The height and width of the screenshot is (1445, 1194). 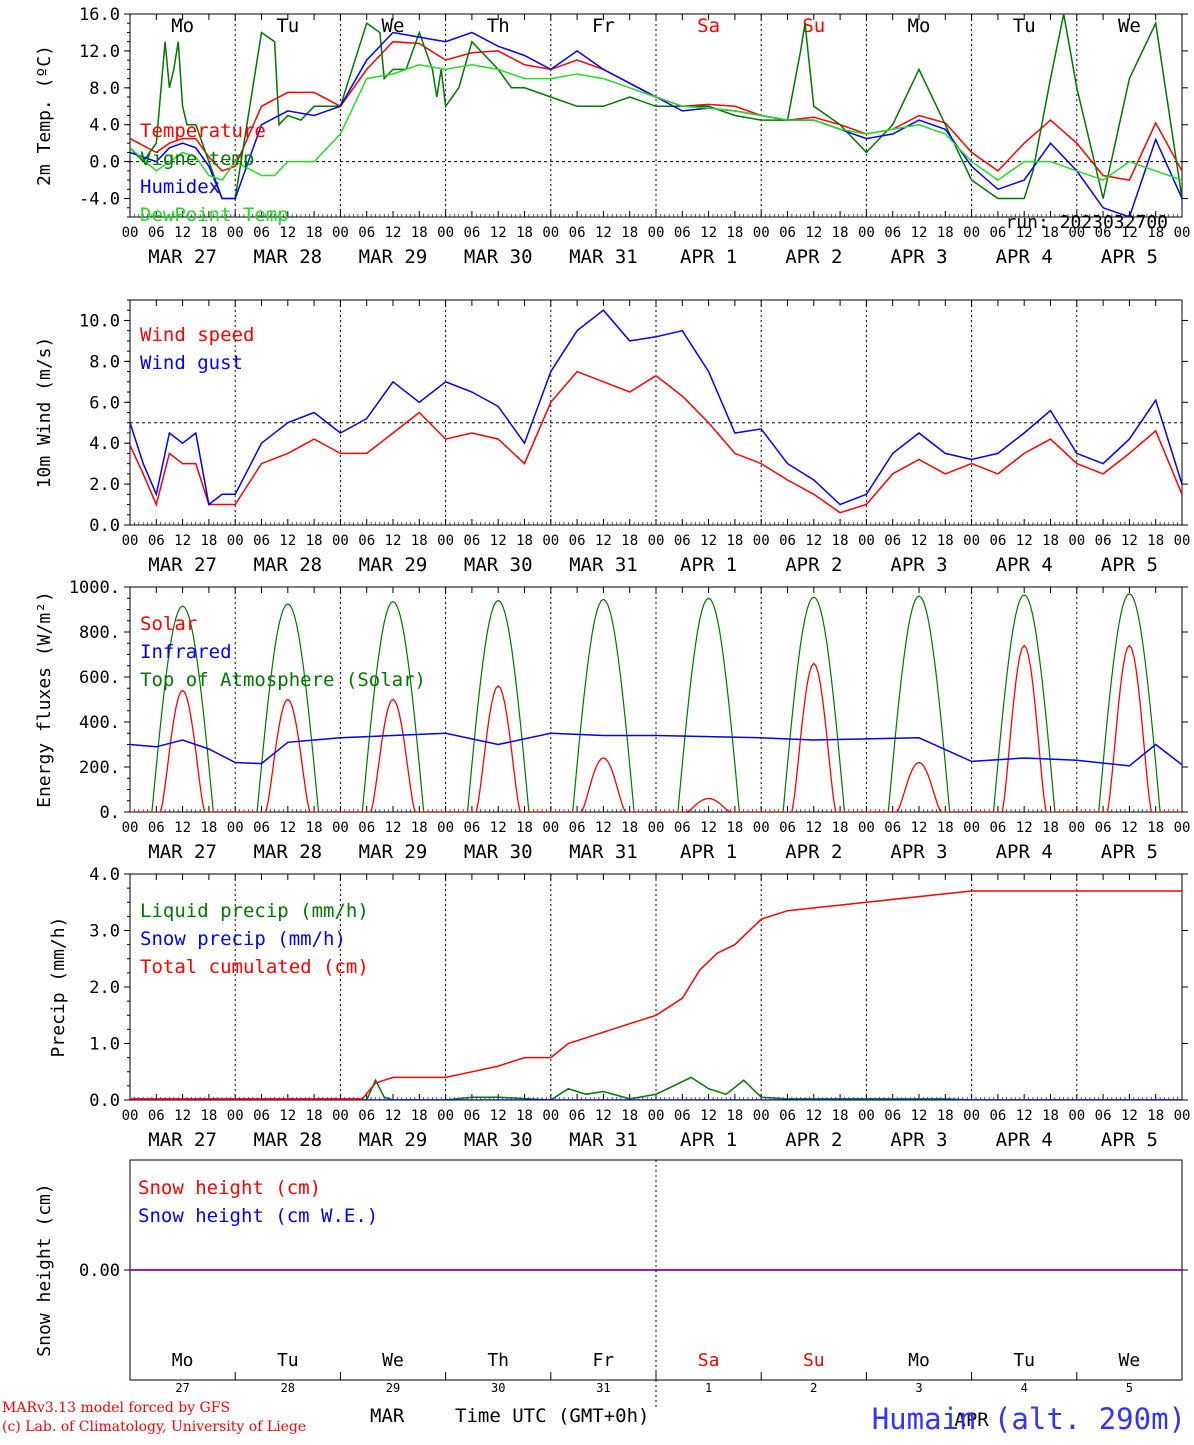 What do you see at coordinates (656, 749) in the screenshot?
I see `infrared-curve` at bounding box center [656, 749].